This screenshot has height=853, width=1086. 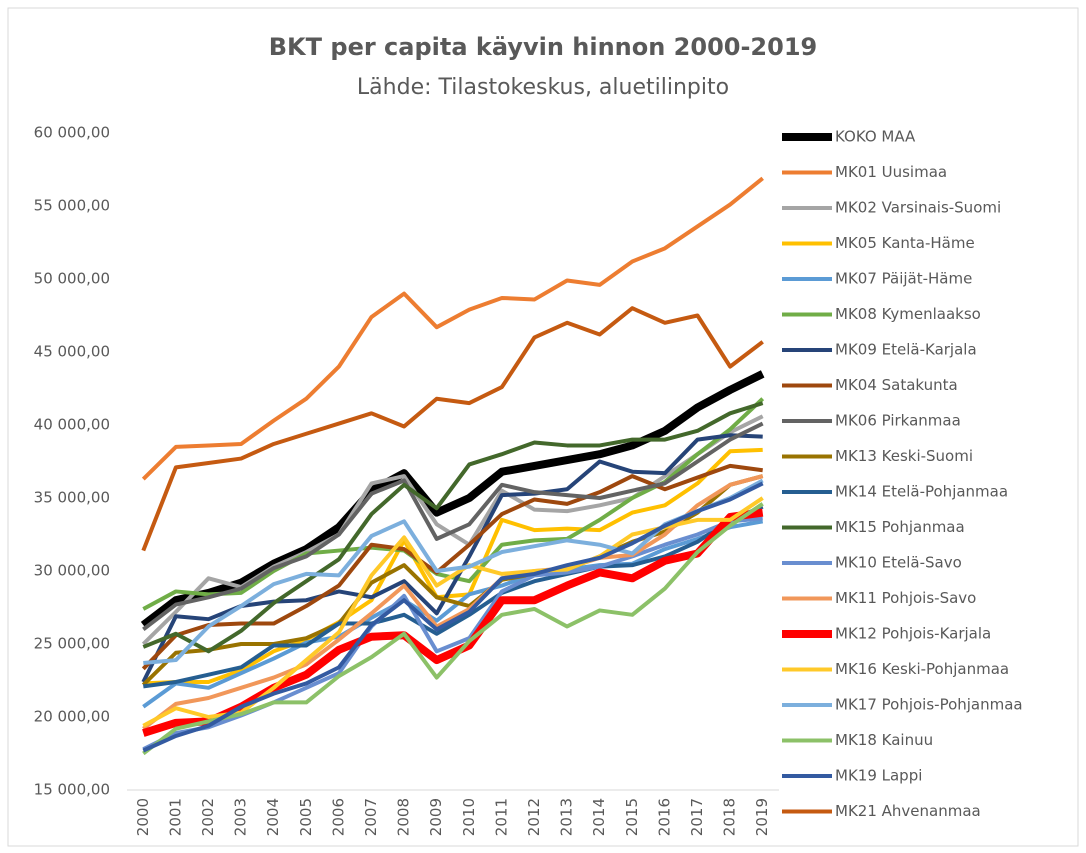 I want to click on x-tick-label: 2009, so click(x=436, y=817).